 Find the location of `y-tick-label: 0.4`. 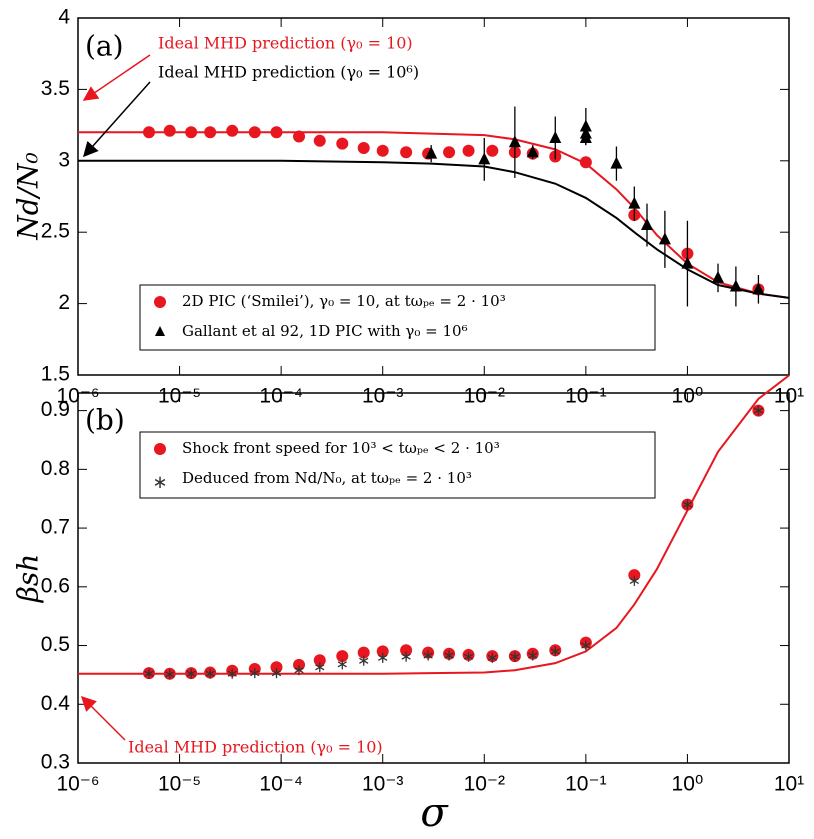

y-tick-label: 0.4 is located at coordinates (56, 703).